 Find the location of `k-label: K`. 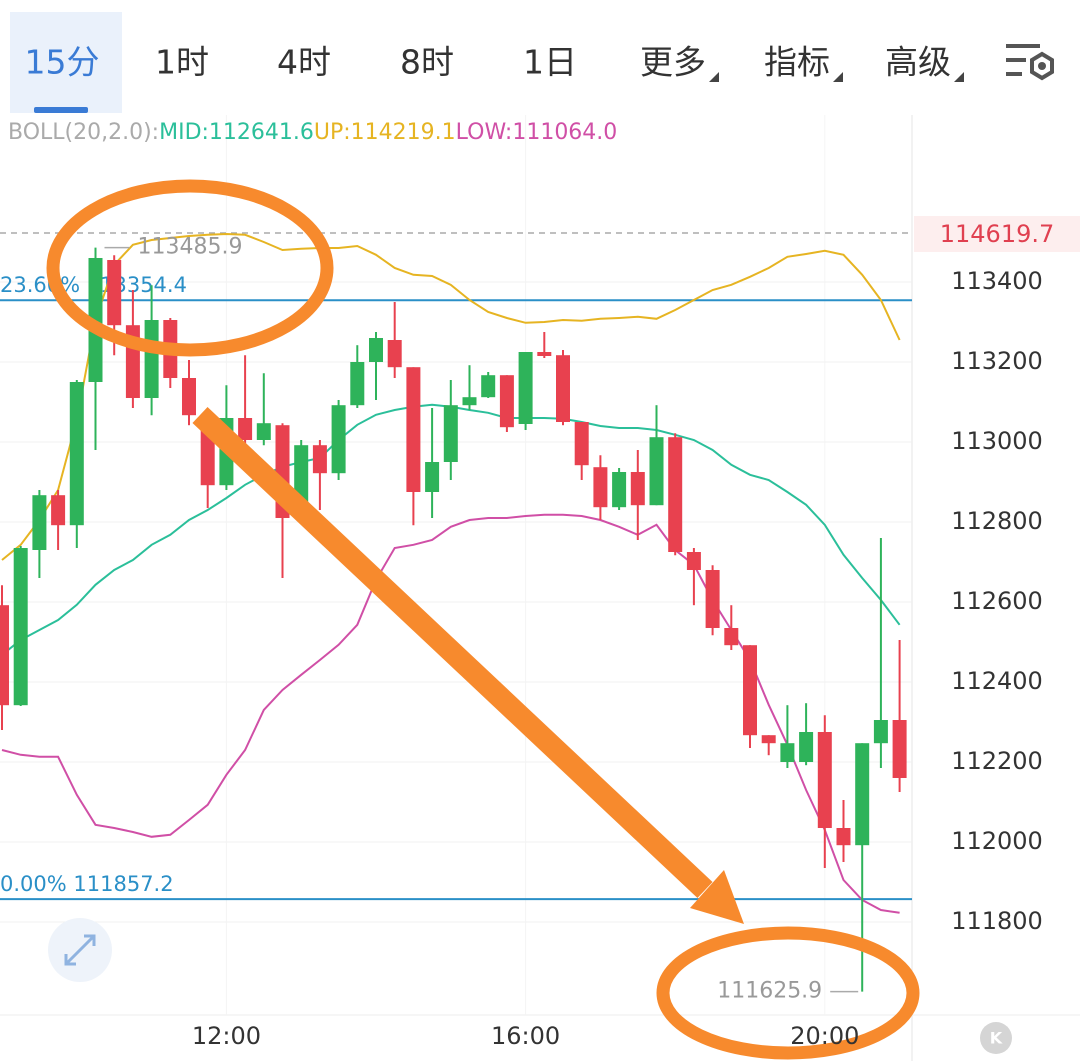

k-label: K is located at coordinates (996, 1038).